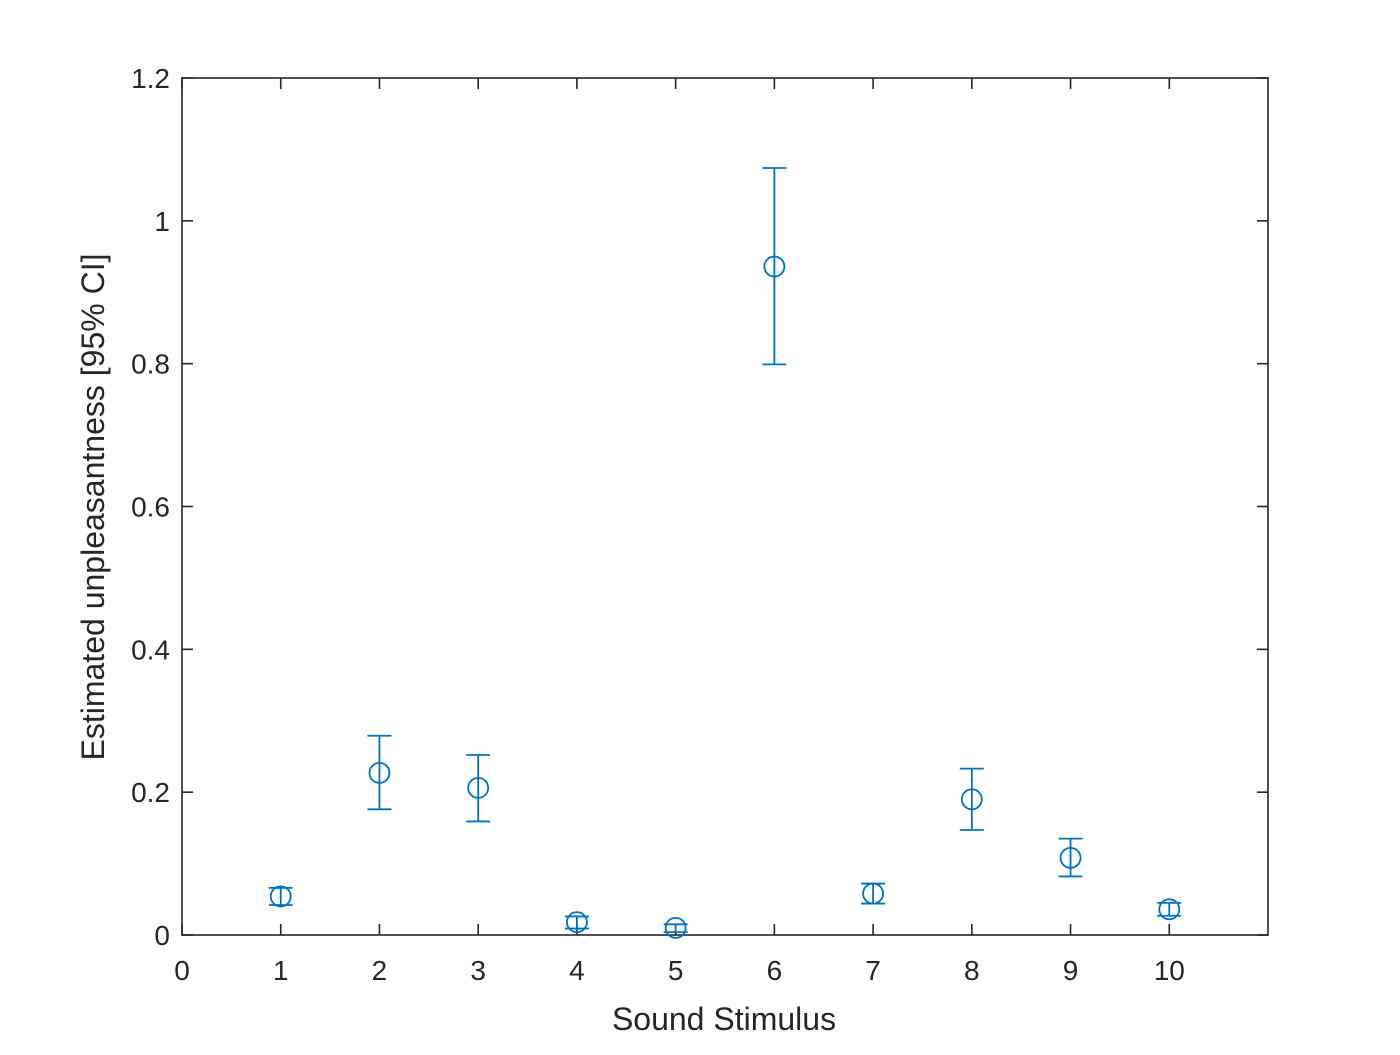 Image resolution: width=1400 pixels, height=1055 pixels. Describe the element at coordinates (150, 792) in the screenshot. I see `y-tick-label: 0.2` at that location.